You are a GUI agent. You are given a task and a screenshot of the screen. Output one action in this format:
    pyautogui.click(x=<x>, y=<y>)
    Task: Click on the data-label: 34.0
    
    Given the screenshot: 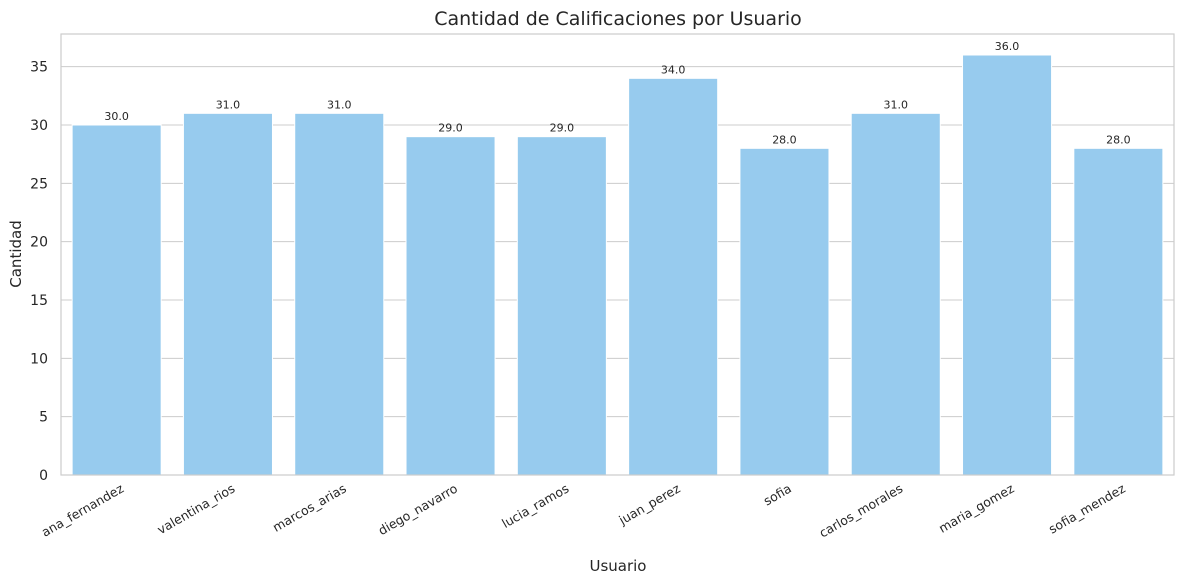 What is the action you would take?
    pyautogui.click(x=673, y=69)
    